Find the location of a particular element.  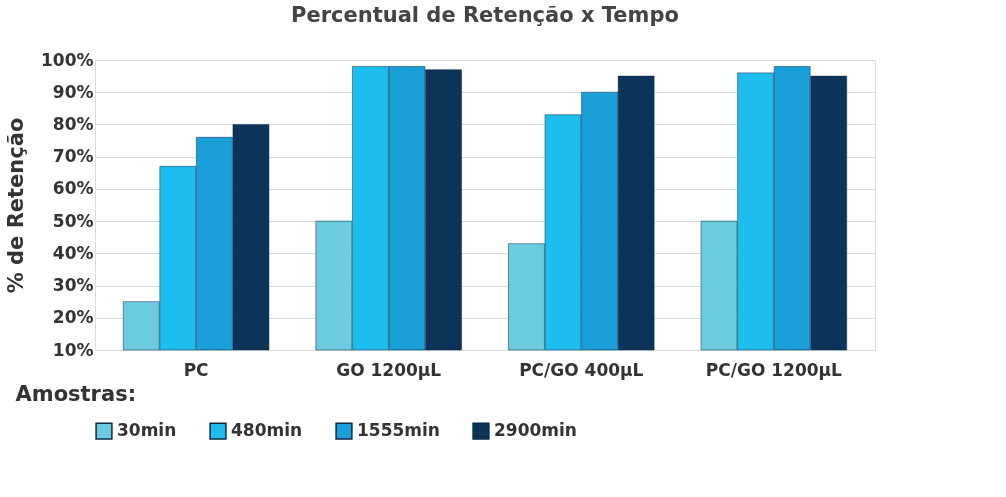

y-tick-label: 80% is located at coordinates (73, 123).